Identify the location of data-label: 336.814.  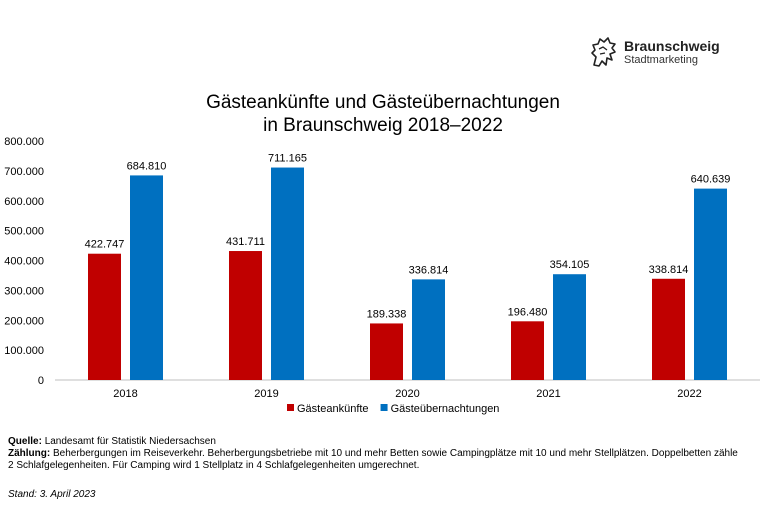
(429, 270).